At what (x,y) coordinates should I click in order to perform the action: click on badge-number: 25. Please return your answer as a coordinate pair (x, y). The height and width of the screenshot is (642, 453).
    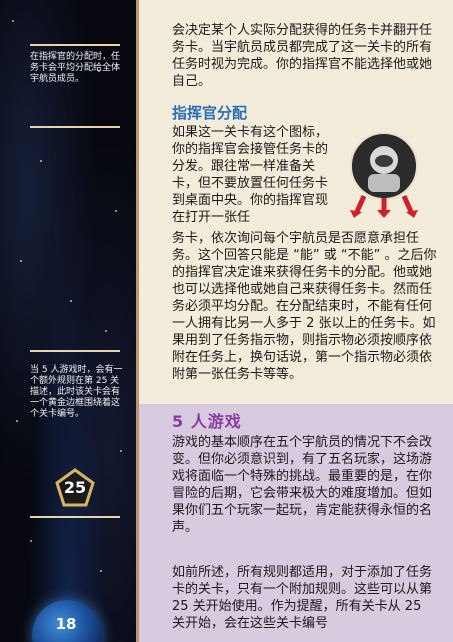
    Looking at the image, I should click on (75, 487).